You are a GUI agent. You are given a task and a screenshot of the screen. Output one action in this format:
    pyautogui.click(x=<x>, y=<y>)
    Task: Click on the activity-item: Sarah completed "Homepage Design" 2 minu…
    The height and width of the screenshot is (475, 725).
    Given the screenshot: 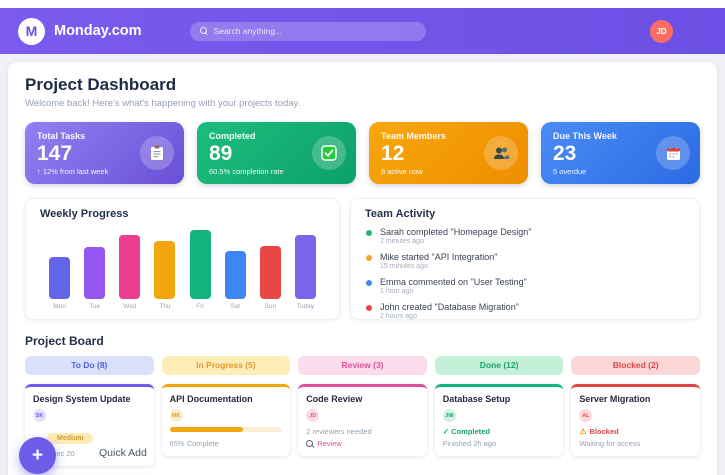 What is the action you would take?
    pyautogui.click(x=525, y=236)
    